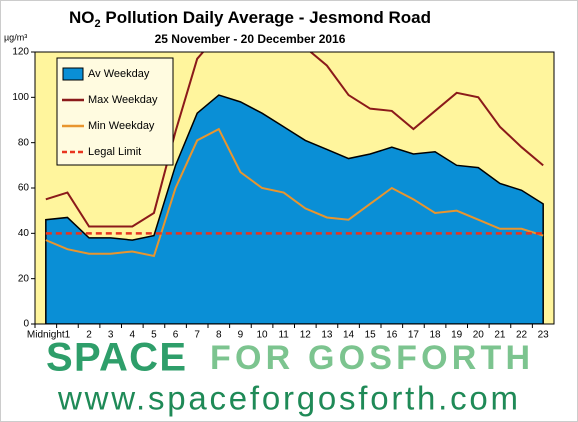 This screenshot has height=422, width=578. Describe the element at coordinates (414, 335) in the screenshot. I see `x-tick-label: 17` at that location.